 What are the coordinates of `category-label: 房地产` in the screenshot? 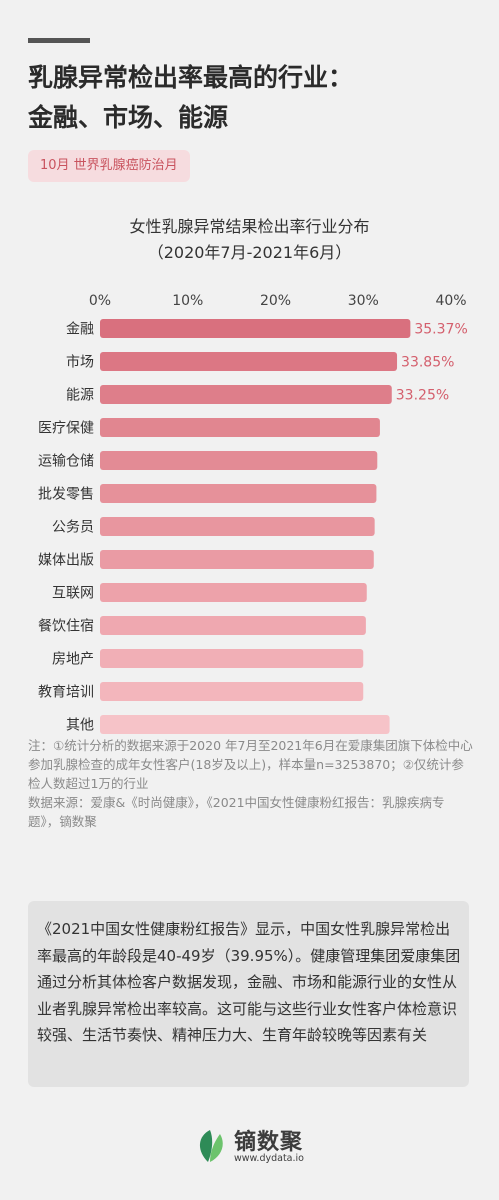 It's located at (73, 660).